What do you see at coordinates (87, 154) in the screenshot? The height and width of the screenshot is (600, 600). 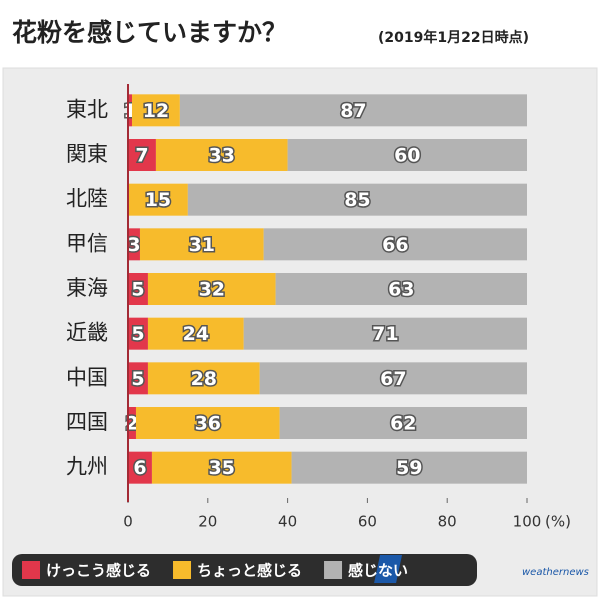 I see `category-label: 関東` at bounding box center [87, 154].